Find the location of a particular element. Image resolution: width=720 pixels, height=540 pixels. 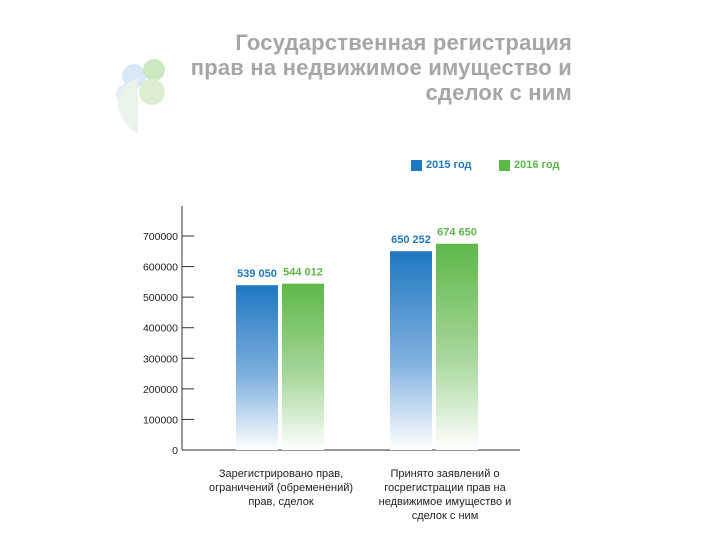

bar-value-label-1-0: 650 252 is located at coordinates (411, 240).